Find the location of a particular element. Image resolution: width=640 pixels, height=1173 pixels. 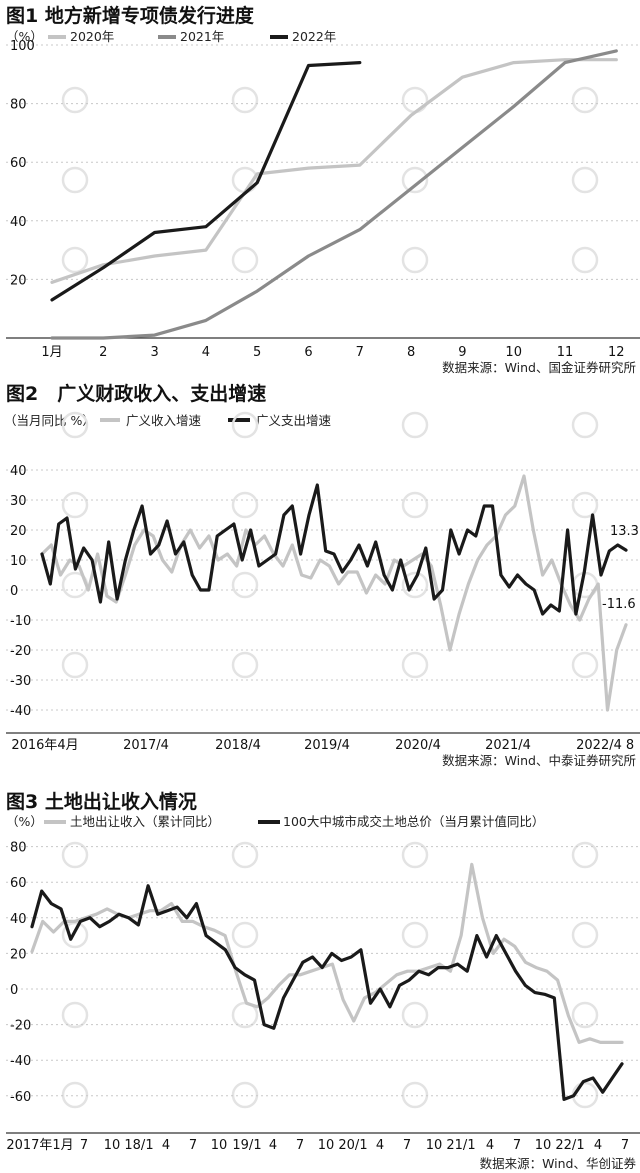

chart-2-x-tick: 2017/4 is located at coordinates (146, 745).